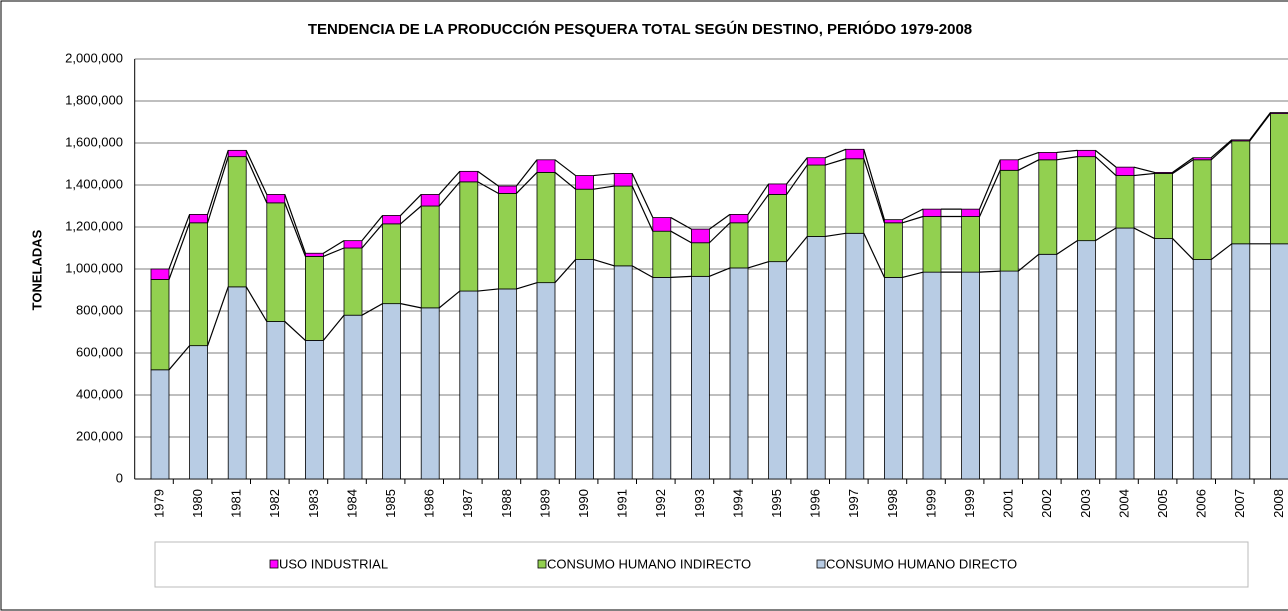 Image resolution: width=1288 pixels, height=611 pixels. Describe the element at coordinates (94, 267) in the screenshot. I see `y-tick-label: 1,000,000` at that location.